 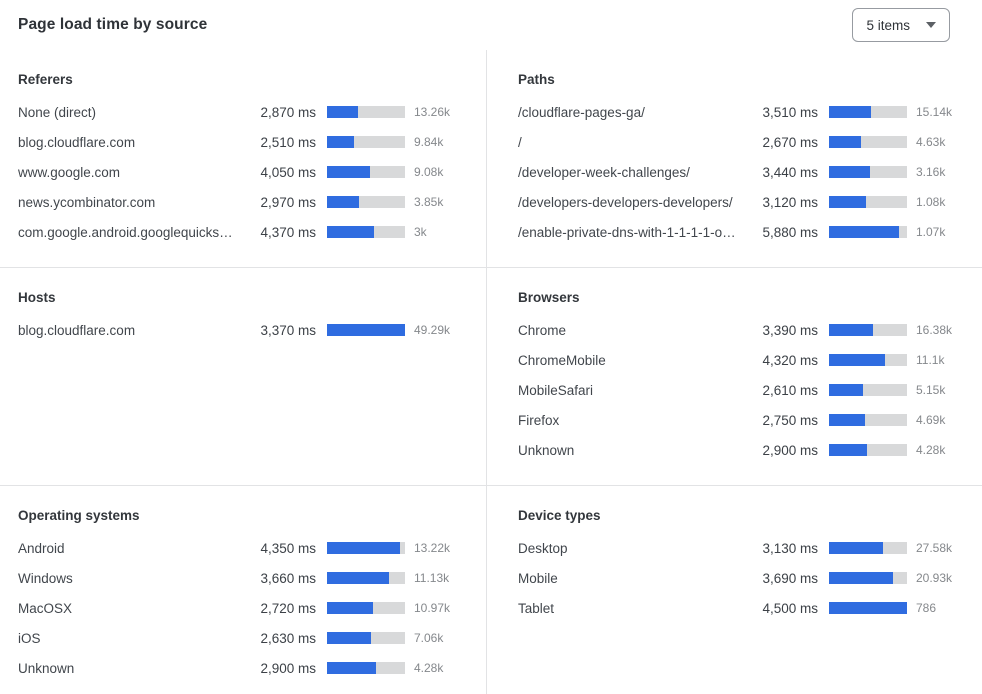 What do you see at coordinates (539, 420) in the screenshot?
I see `row-label: Firefox` at bounding box center [539, 420].